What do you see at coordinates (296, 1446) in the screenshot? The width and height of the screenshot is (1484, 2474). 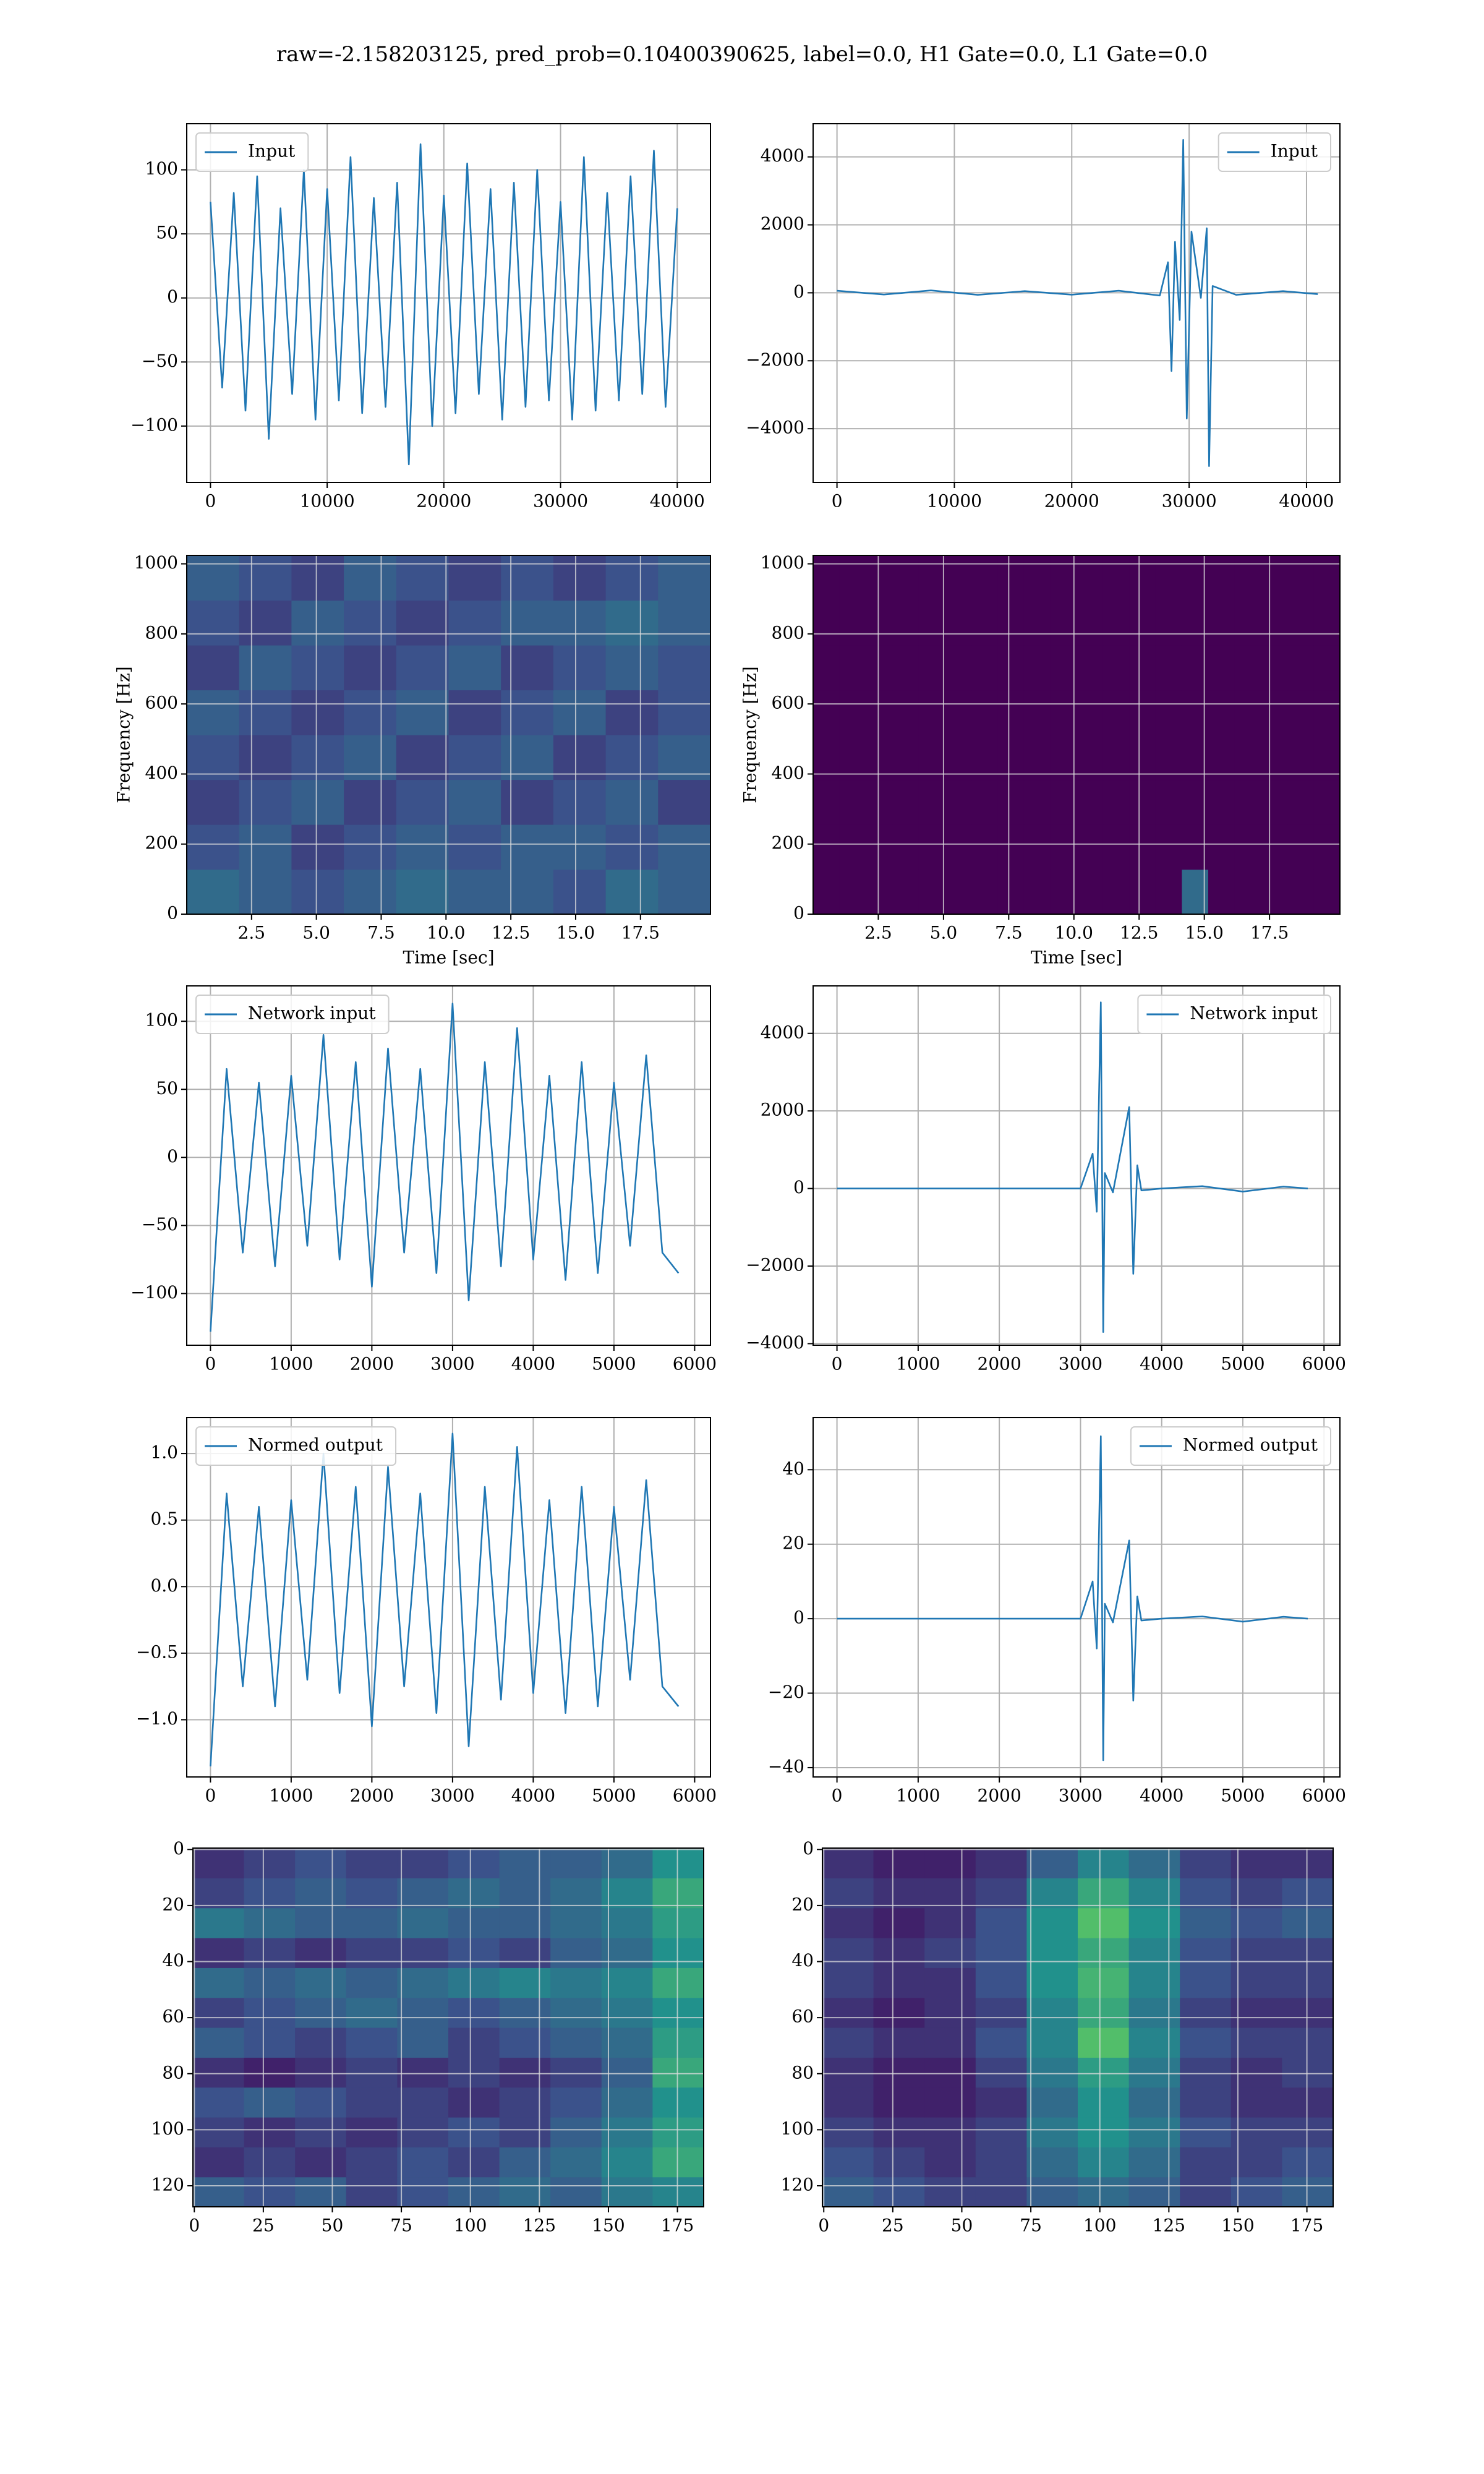 I see `legend-box` at bounding box center [296, 1446].